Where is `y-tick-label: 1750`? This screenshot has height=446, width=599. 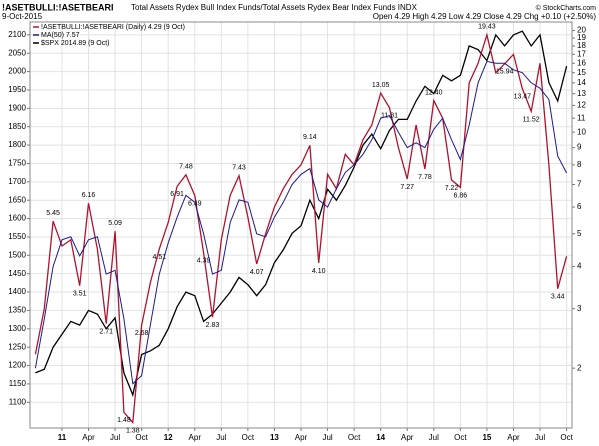
y-tick-label: 1750 is located at coordinates (17, 163).